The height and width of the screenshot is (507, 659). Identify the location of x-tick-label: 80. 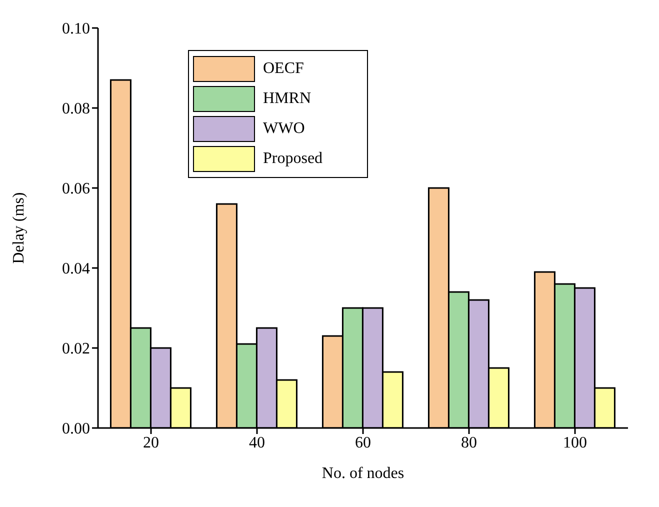
(469, 443).